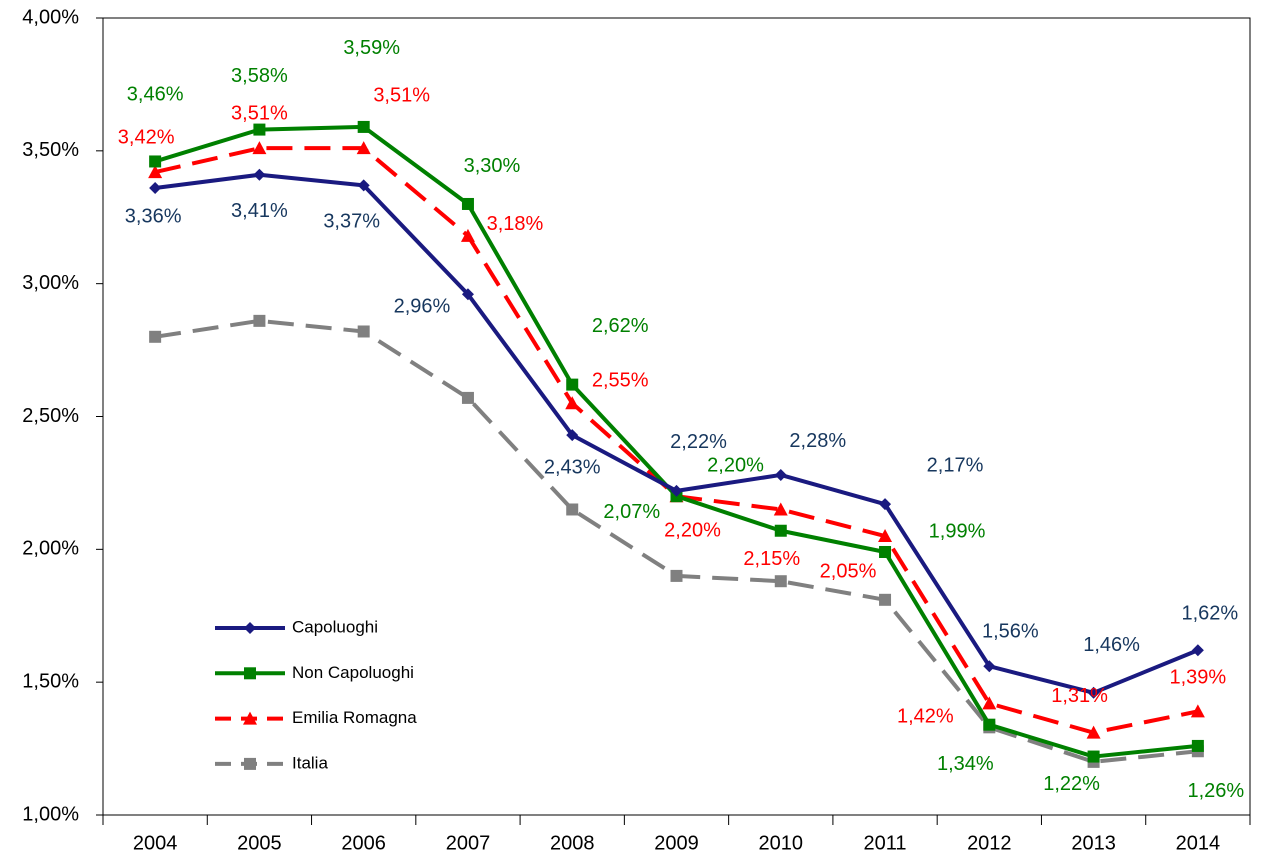 This screenshot has height=863, width=1261. Describe the element at coordinates (620, 326) in the screenshot. I see `data-label: 2,62%` at that location.